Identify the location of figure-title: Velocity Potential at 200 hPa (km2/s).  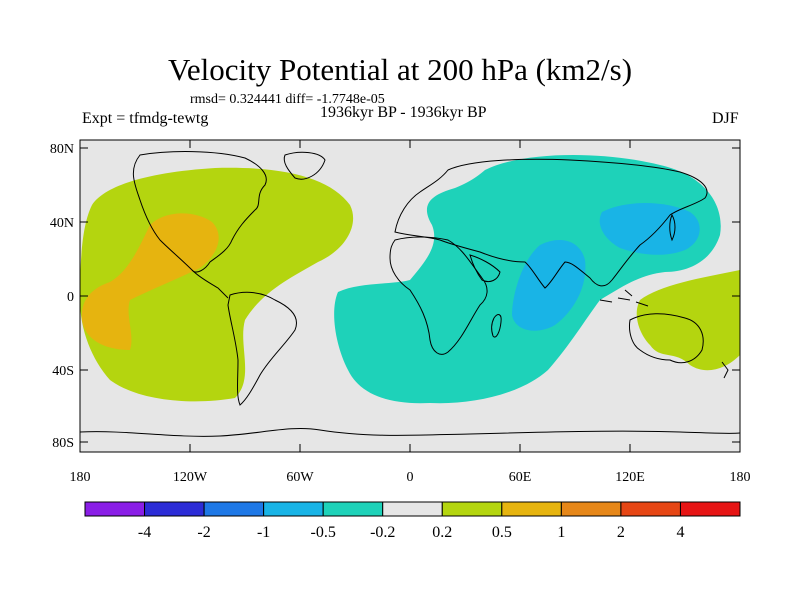
(400, 69).